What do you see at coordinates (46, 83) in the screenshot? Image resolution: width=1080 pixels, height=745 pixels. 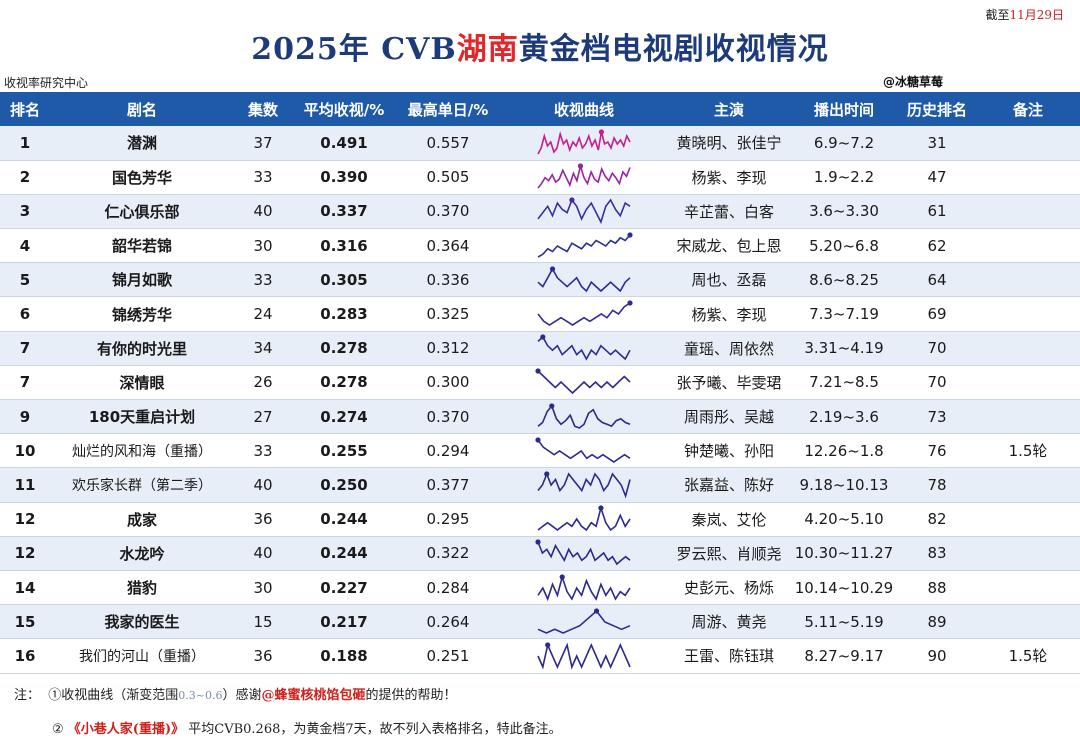 I see `source-label: 收视率研究中心` at bounding box center [46, 83].